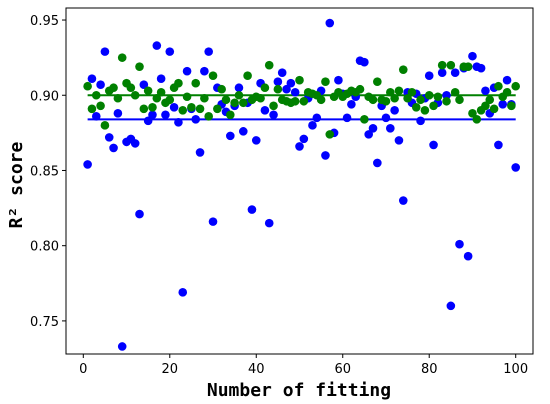  What do you see at coordinates (44, 322) in the screenshot?
I see `y-tick-label: 0.75` at bounding box center [44, 322].